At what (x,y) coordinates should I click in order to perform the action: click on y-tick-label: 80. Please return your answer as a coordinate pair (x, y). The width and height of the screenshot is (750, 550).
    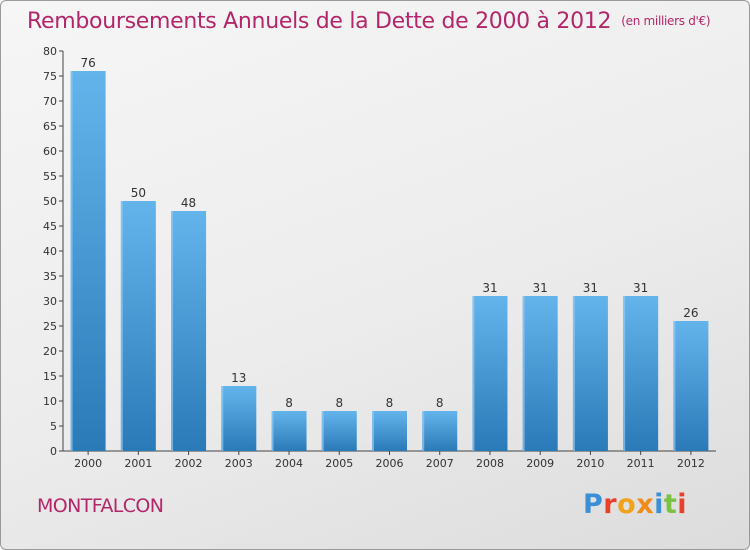
    Looking at the image, I should click on (50, 51).